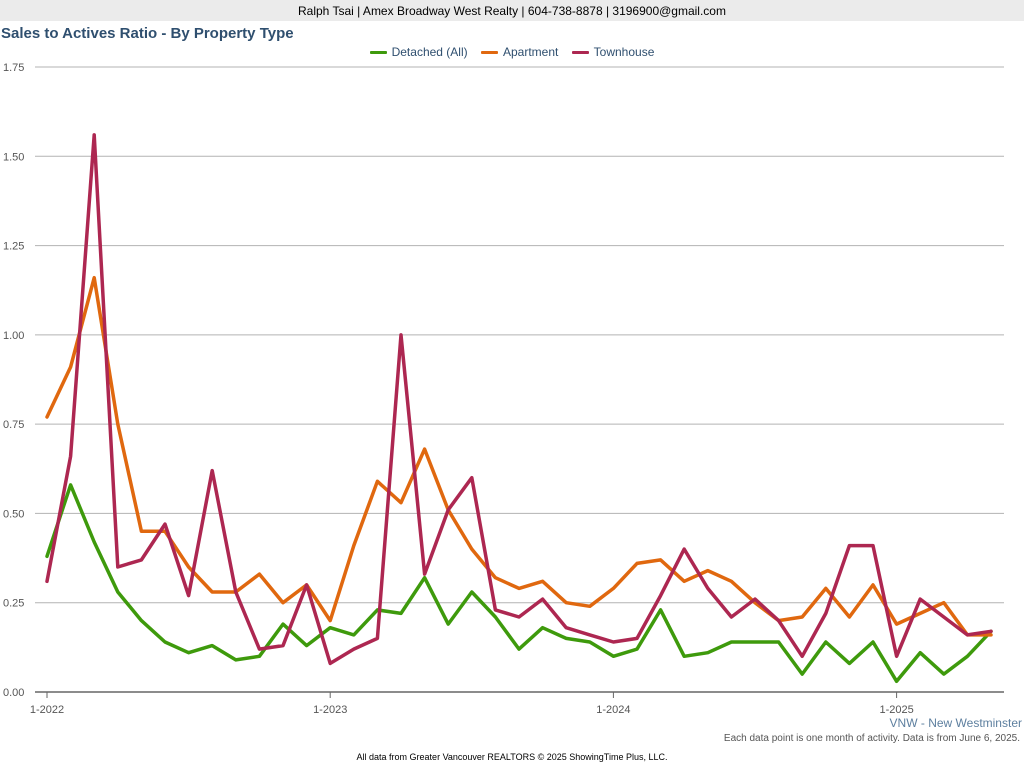 This screenshot has height=768, width=1024. I want to click on legend-item-apartment: Apartment, so click(519, 52).